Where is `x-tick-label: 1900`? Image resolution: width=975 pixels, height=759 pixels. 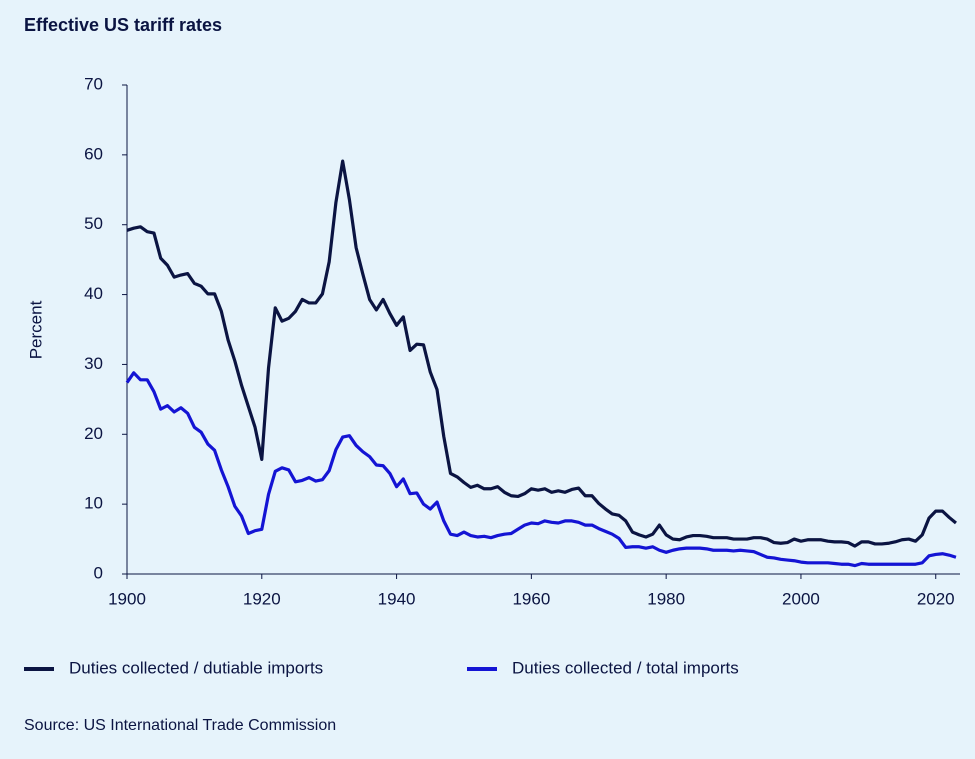
x-tick-label: 1900 is located at coordinates (127, 598).